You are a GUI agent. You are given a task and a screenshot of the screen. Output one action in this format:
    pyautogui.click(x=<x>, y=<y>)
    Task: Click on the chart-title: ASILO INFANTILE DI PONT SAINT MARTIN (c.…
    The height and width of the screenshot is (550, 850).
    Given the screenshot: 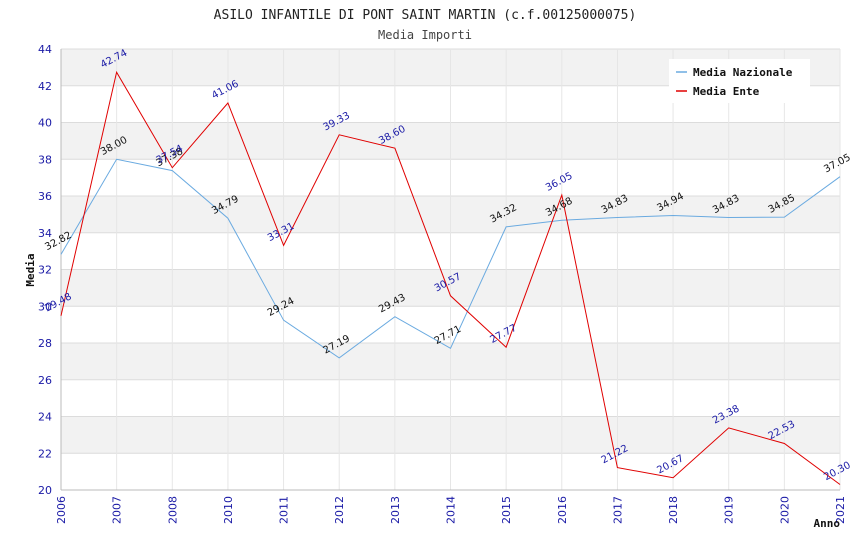 What is the action you would take?
    pyautogui.click(x=425, y=15)
    